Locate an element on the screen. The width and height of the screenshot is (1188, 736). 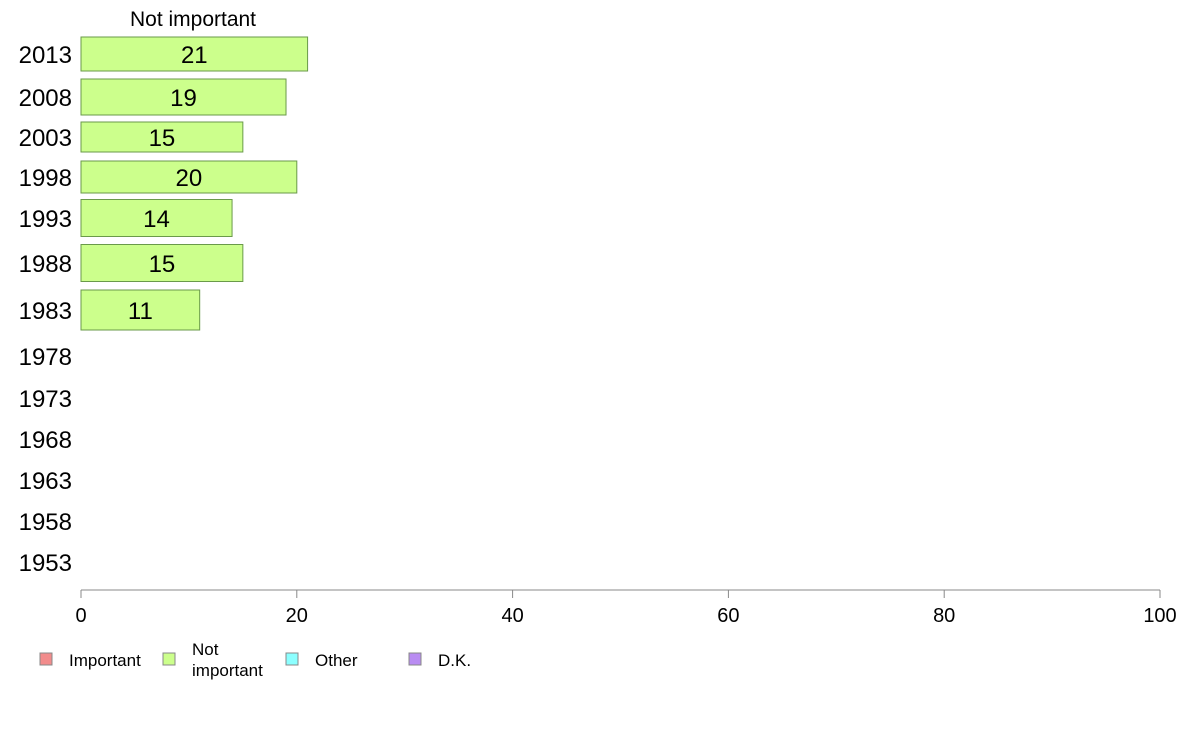
bar-not-important-1983 is located at coordinates (140, 310).